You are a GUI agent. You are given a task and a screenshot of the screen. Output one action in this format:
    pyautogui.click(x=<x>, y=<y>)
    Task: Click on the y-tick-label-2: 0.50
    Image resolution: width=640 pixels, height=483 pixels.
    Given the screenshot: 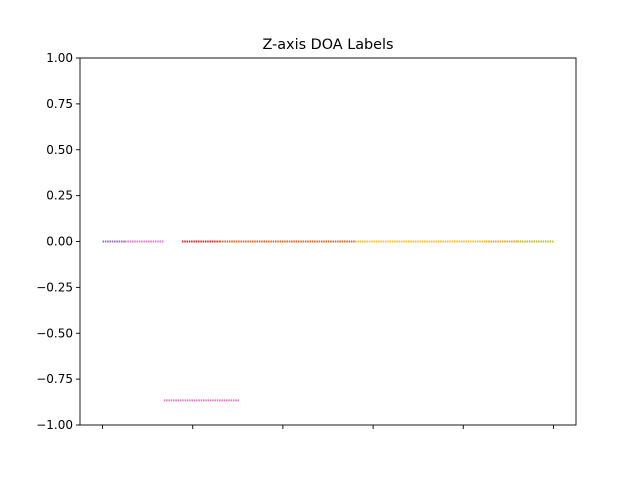 What is the action you would take?
    pyautogui.click(x=59, y=150)
    